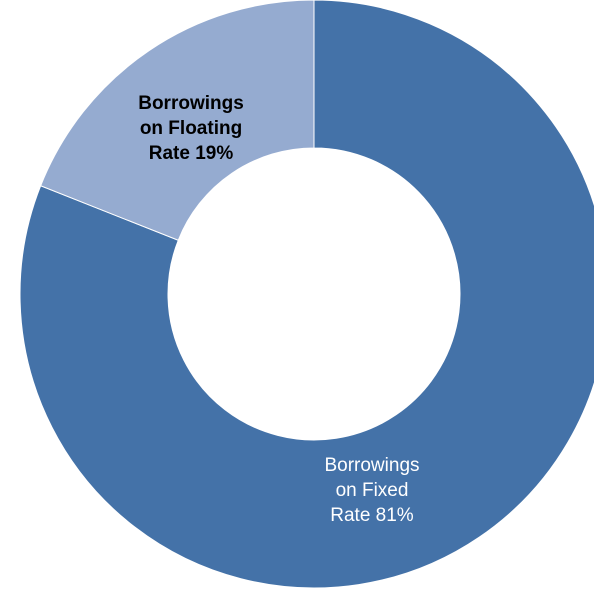 The image size is (594, 589). Describe the element at coordinates (372, 515) in the screenshot. I see `slice-label-fixed-line-3: Rate 81%` at that location.